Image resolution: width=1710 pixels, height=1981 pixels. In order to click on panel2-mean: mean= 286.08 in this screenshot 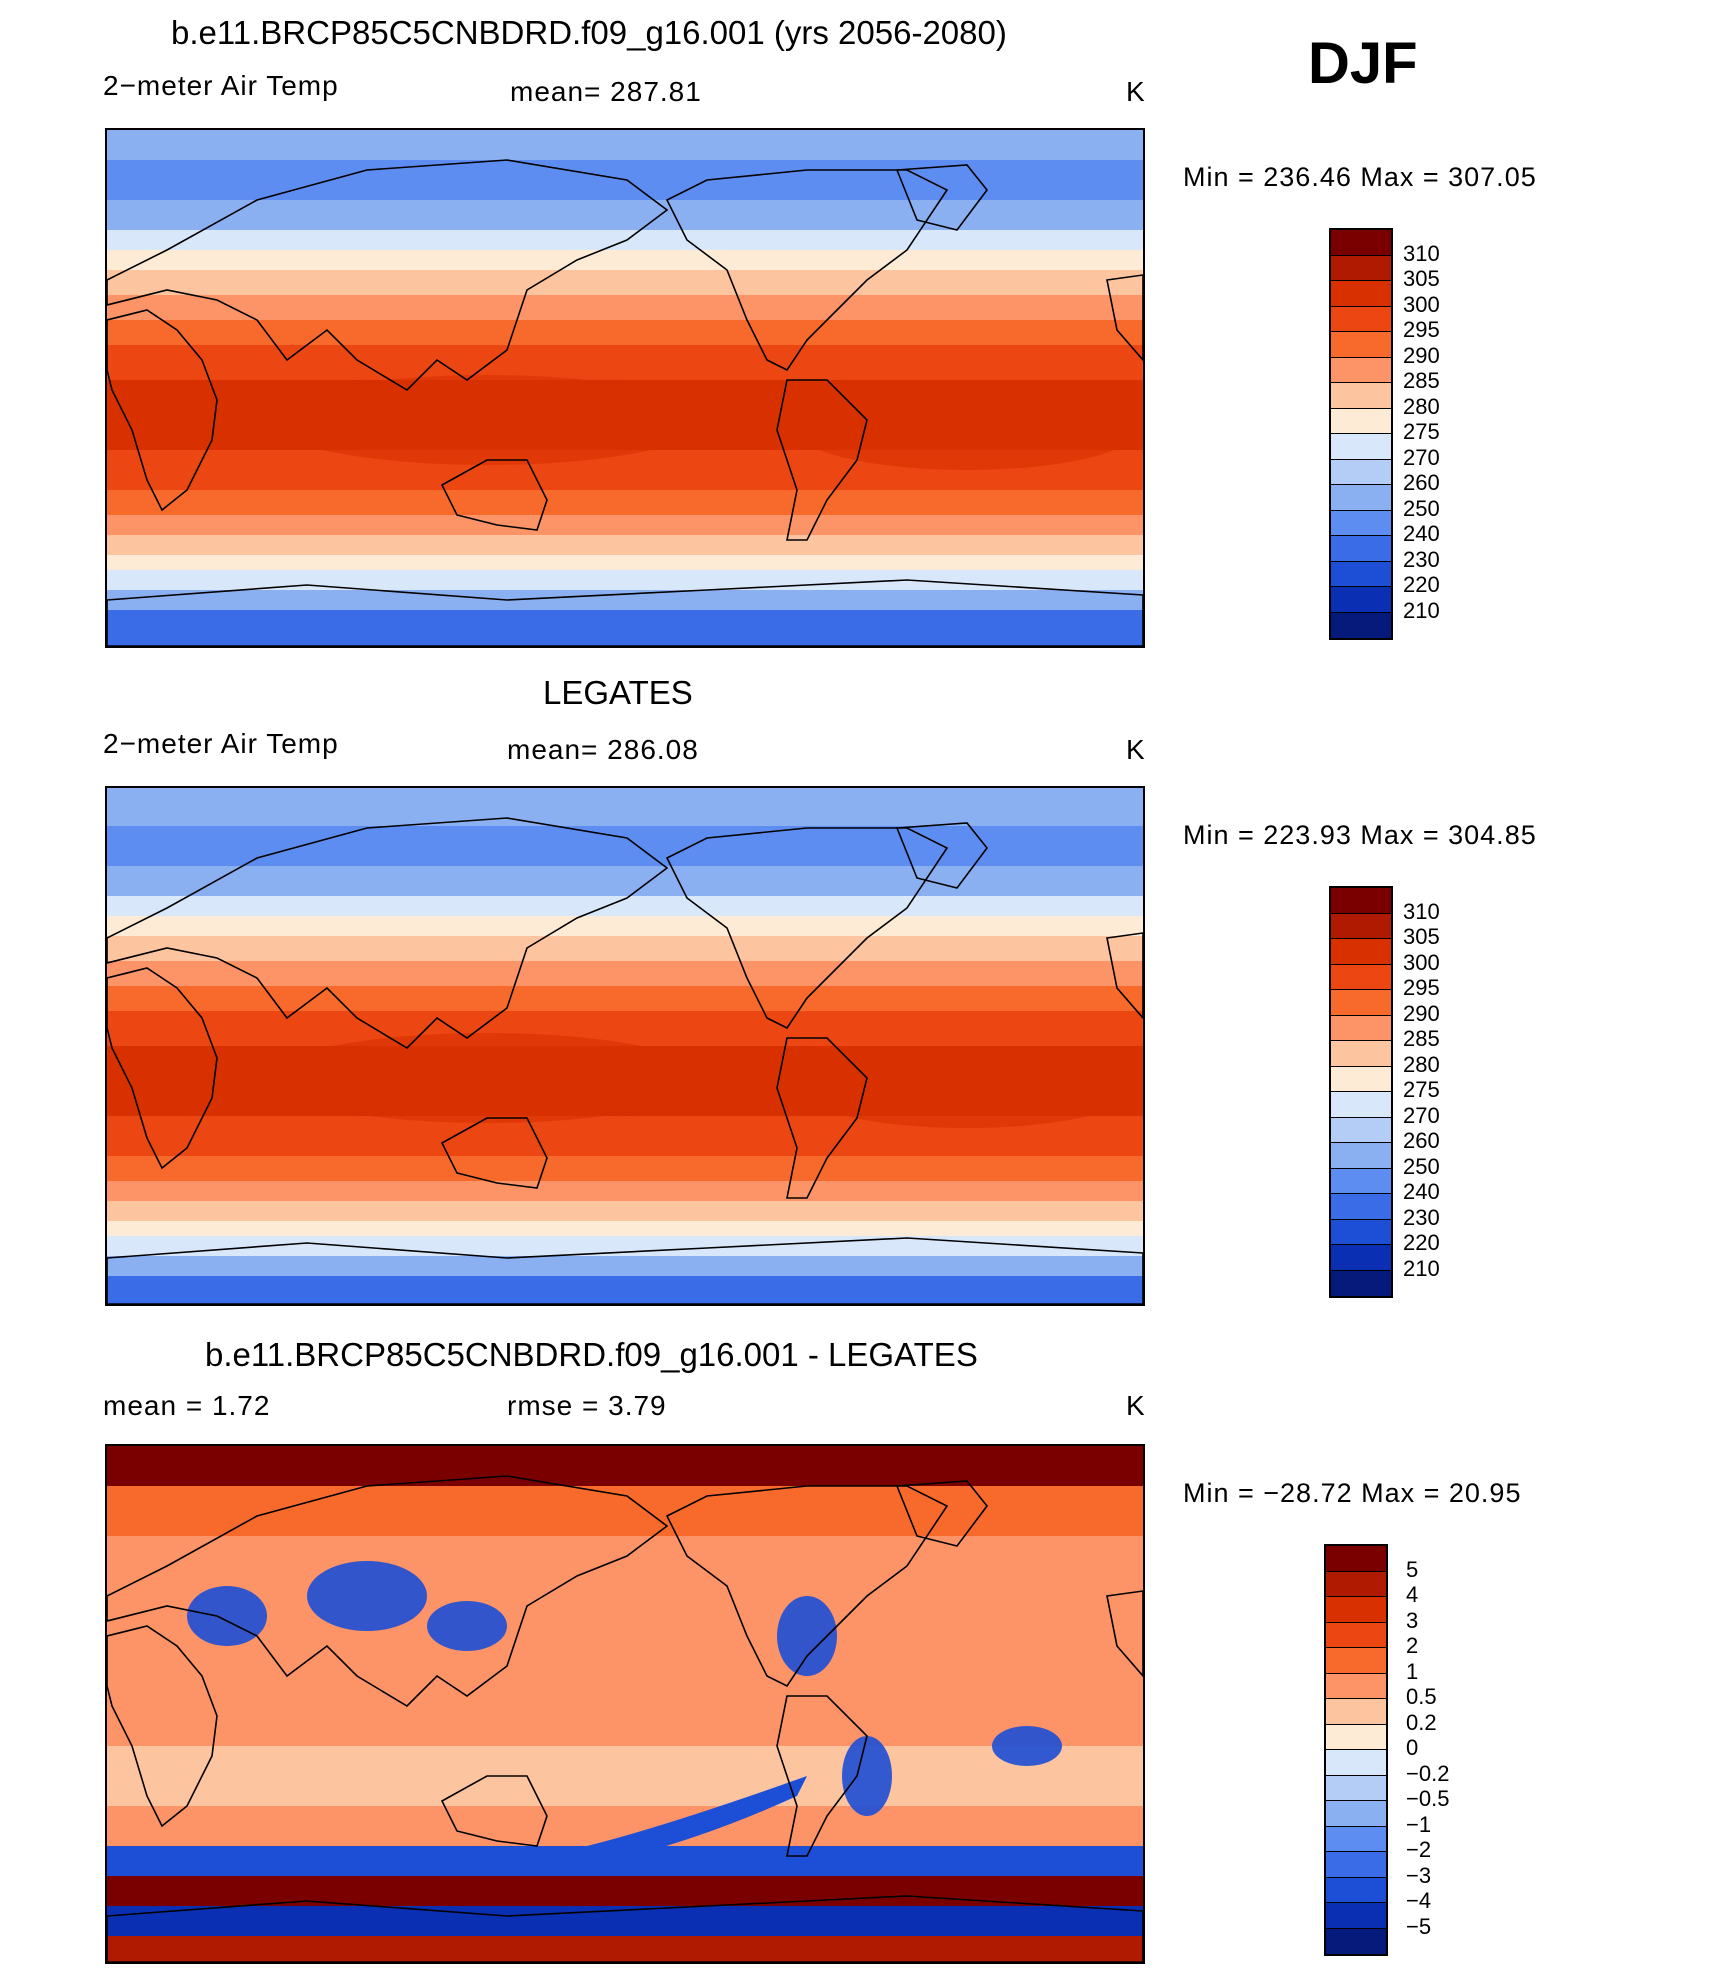, I will do `click(603, 749)`.